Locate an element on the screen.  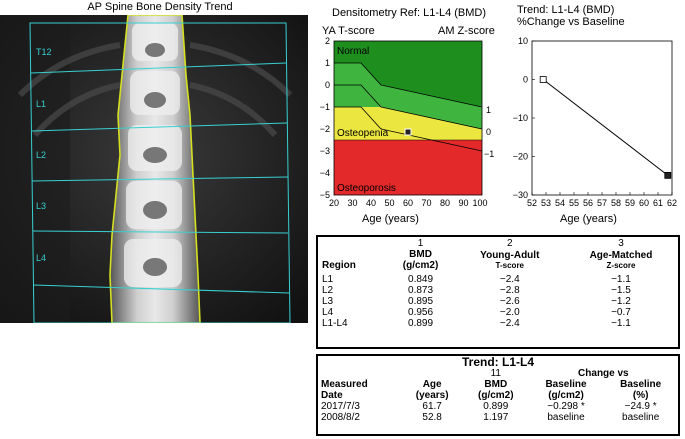
level-label-l2: L2 is located at coordinates (41, 155).